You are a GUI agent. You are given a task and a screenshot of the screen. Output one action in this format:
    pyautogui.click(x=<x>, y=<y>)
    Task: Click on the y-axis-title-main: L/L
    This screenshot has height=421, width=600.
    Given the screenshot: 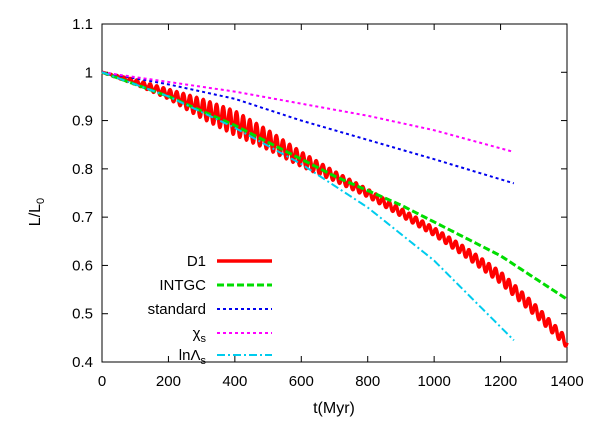 What is the action you would take?
    pyautogui.click(x=35, y=215)
    